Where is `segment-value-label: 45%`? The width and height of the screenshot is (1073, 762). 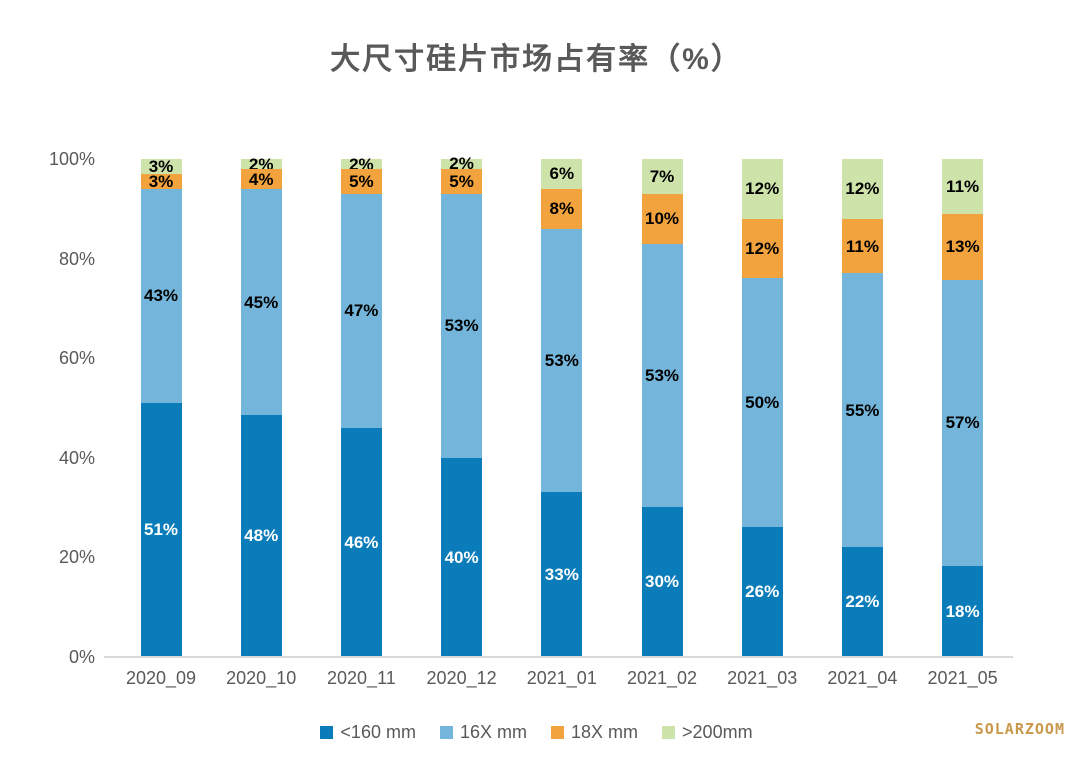
segment-value-label: 45% is located at coordinates (261, 302).